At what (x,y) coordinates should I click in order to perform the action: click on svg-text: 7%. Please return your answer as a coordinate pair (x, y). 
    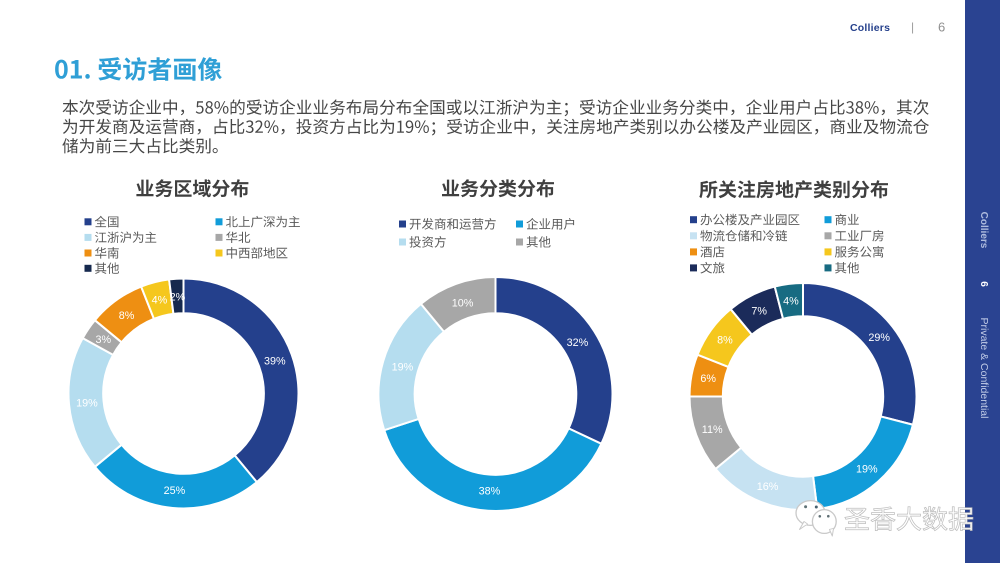
    Looking at the image, I should click on (759, 311).